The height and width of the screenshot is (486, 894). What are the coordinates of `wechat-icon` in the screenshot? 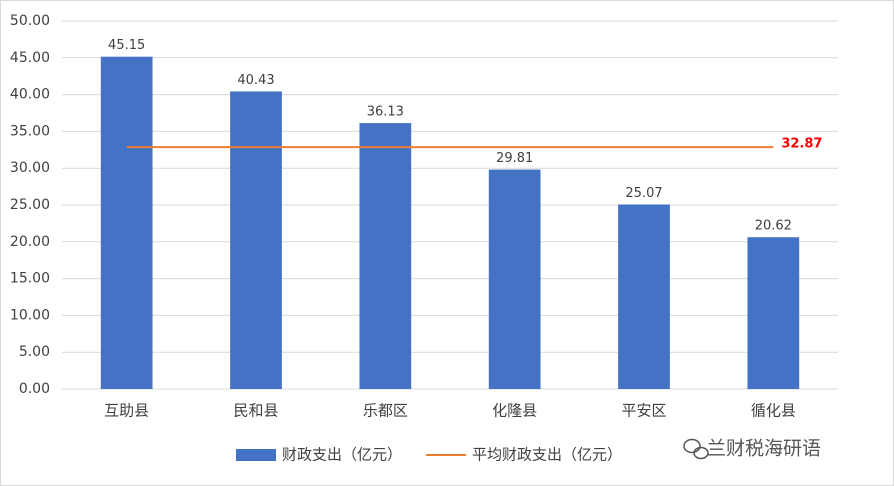 It's located at (696, 449).